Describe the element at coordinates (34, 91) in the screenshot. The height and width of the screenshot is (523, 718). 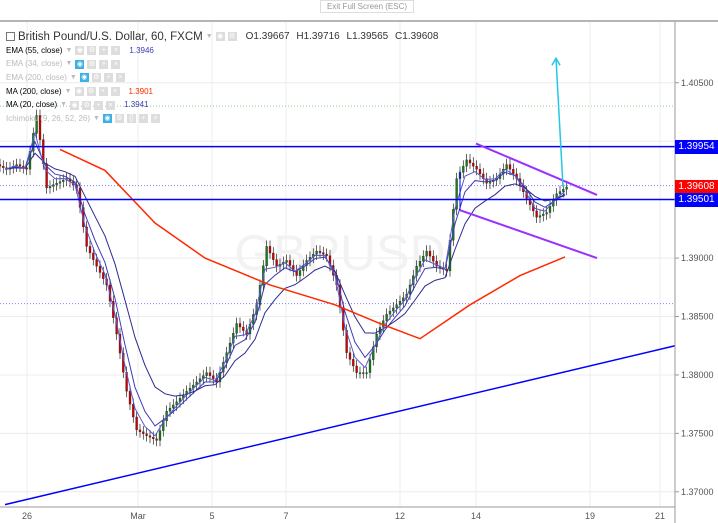
I see `indicator-label: MA (200, close)` at that location.